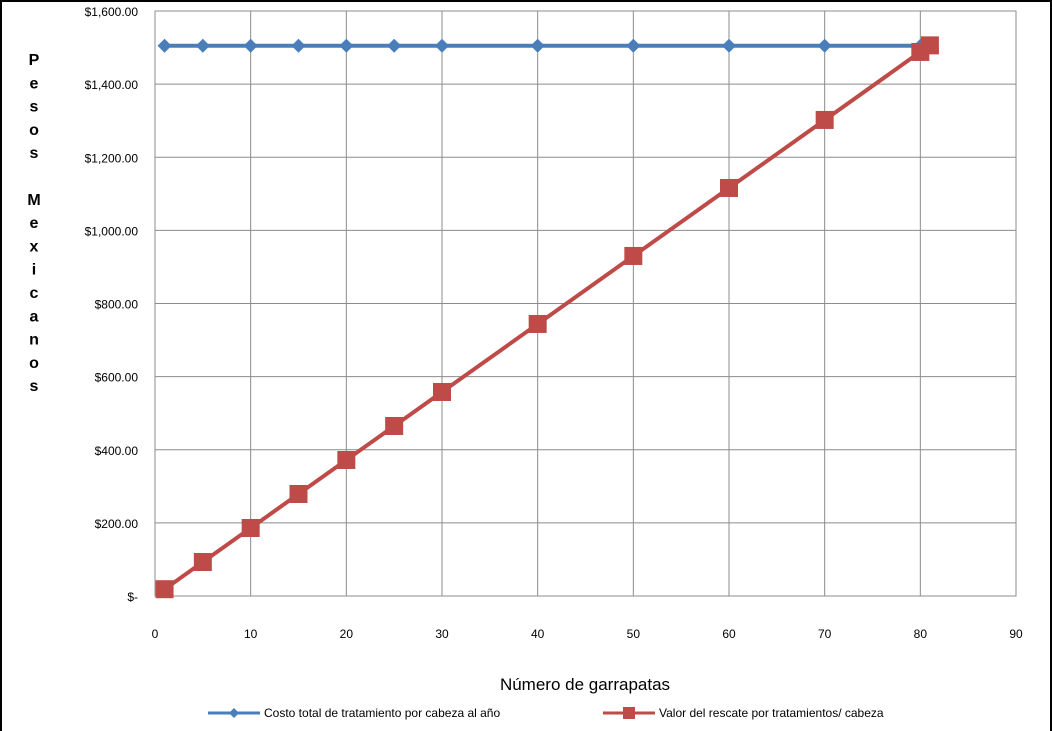  I want to click on x-tick-label: 50, so click(634, 634).